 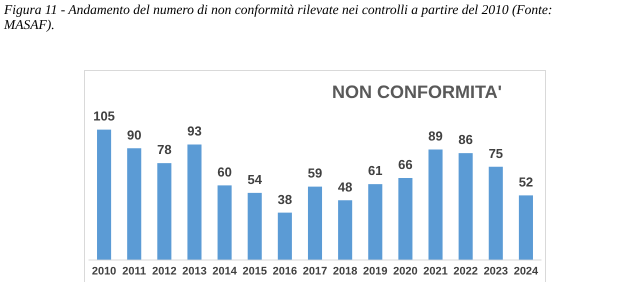 I want to click on chart-title: NON CONFORMITA', so click(x=417, y=92).